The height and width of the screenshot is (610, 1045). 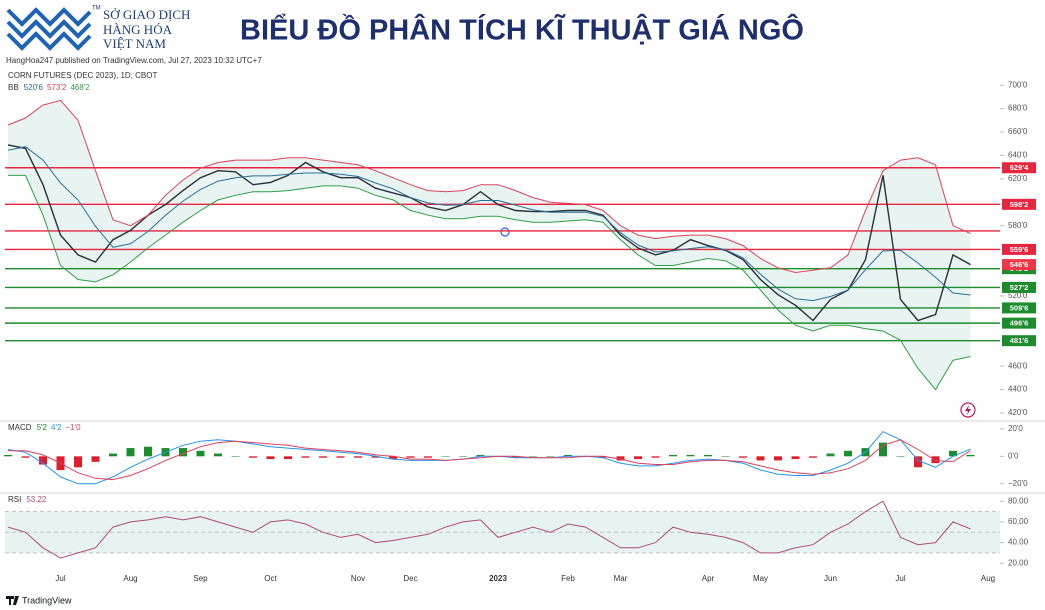 What do you see at coordinates (1018, 542) in the screenshot?
I see `y-tick-label: 40.00` at bounding box center [1018, 542].